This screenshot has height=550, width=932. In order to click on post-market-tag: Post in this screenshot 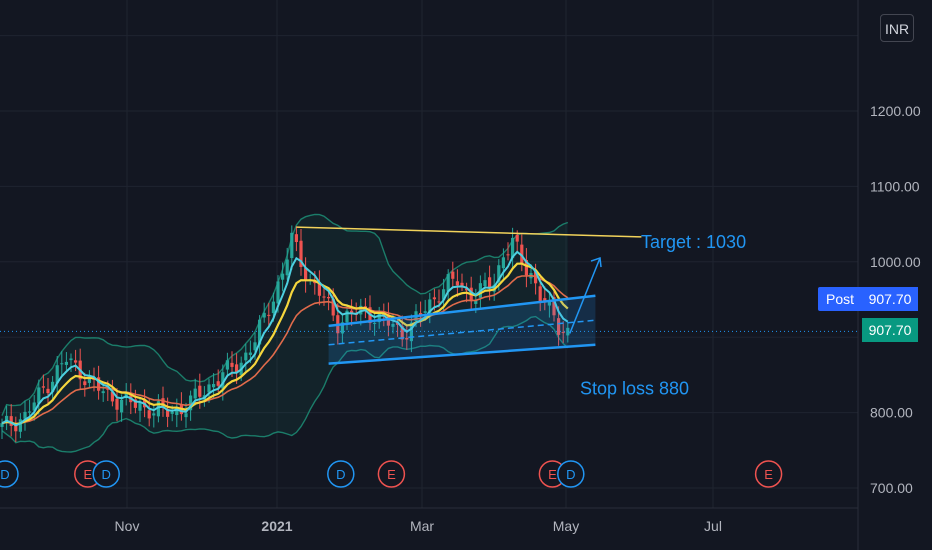, I will do `click(840, 299)`.